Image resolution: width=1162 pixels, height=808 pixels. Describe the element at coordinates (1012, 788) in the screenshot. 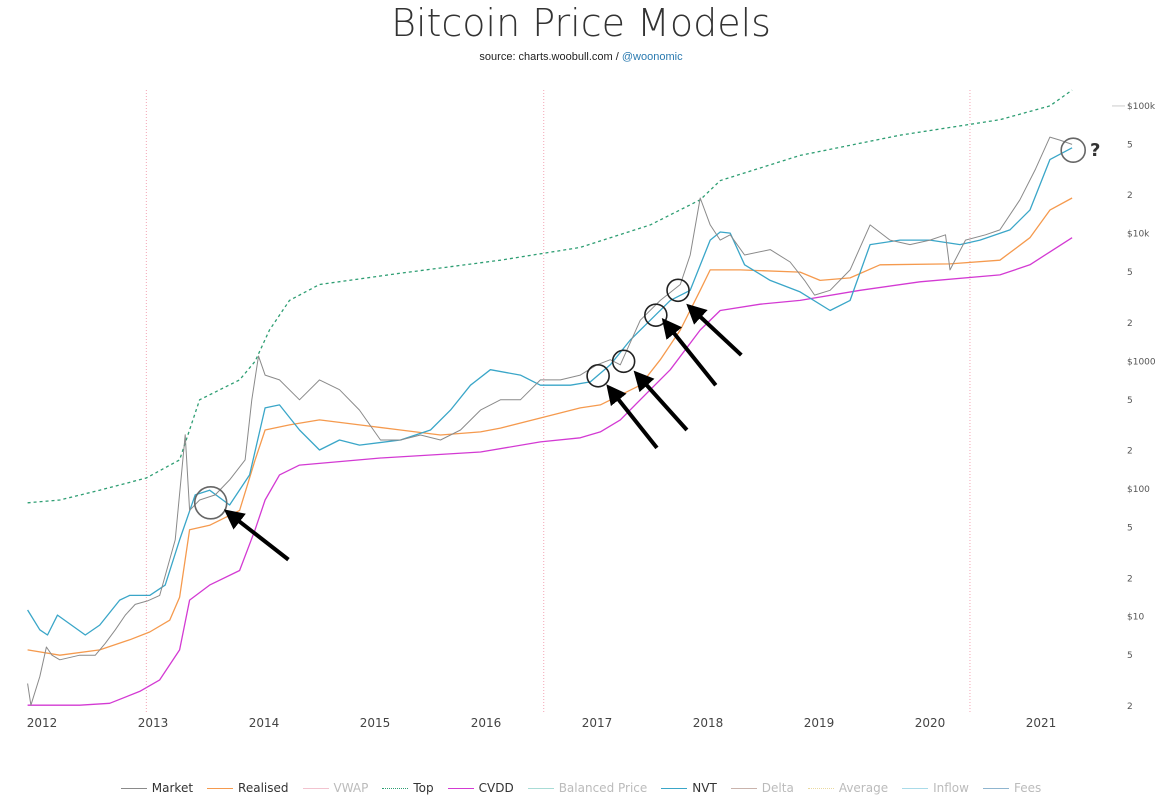

I see `legend-item-fees: Fees` at that location.